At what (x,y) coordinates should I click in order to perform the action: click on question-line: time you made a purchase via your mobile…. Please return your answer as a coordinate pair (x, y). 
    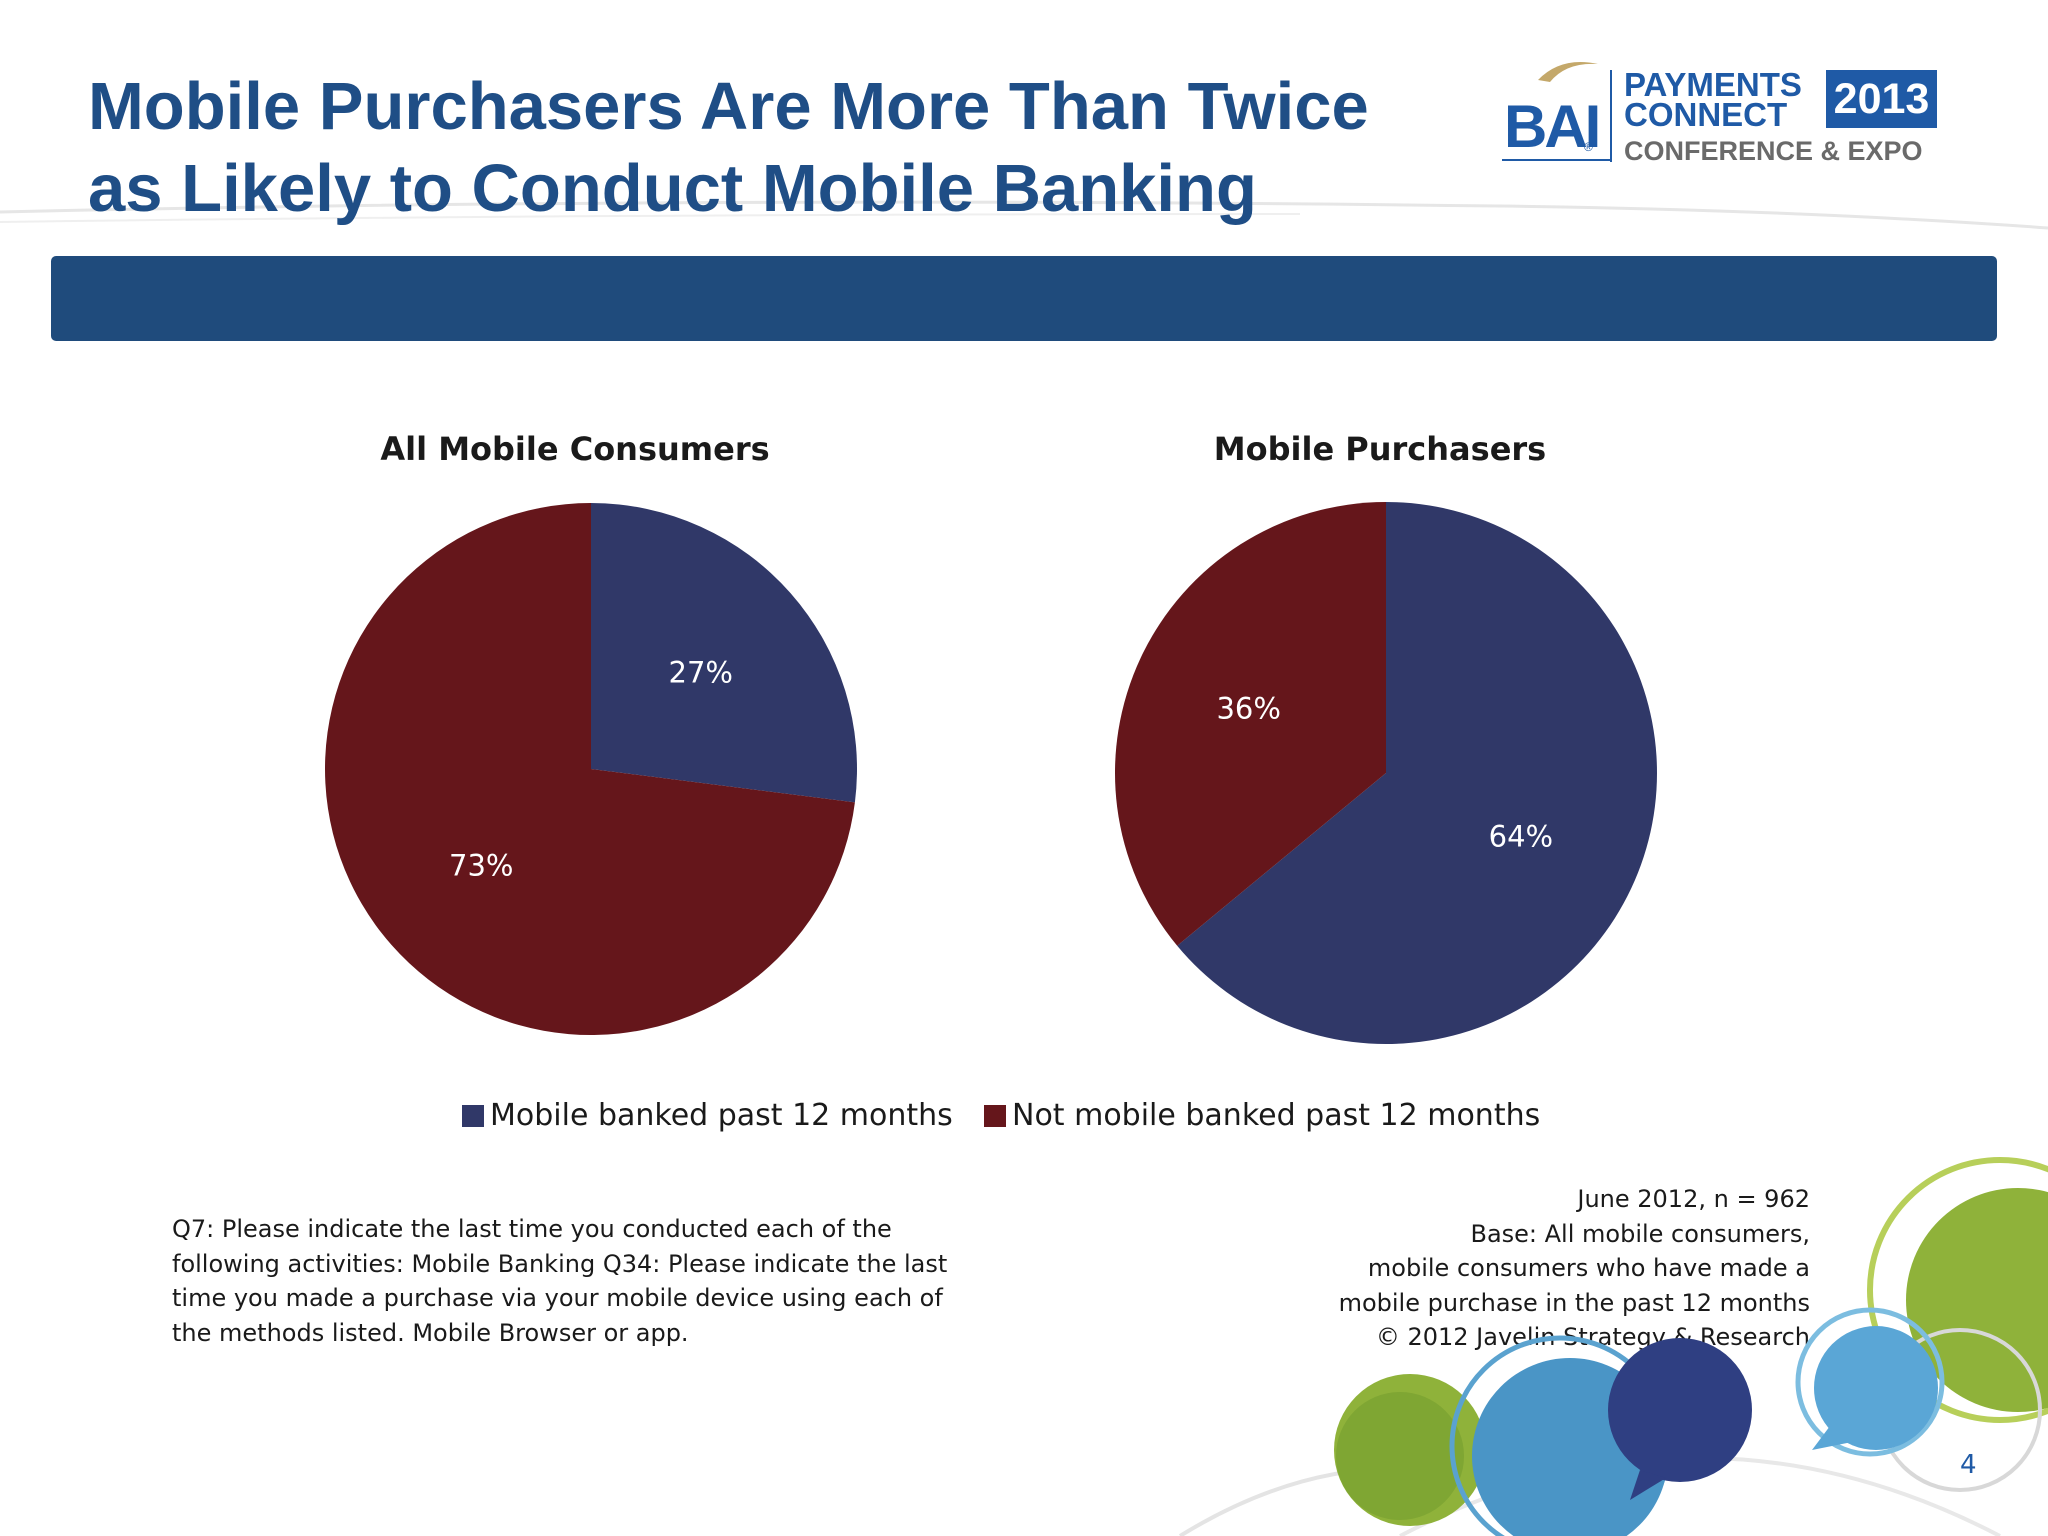
    Looking at the image, I should click on (557, 1298).